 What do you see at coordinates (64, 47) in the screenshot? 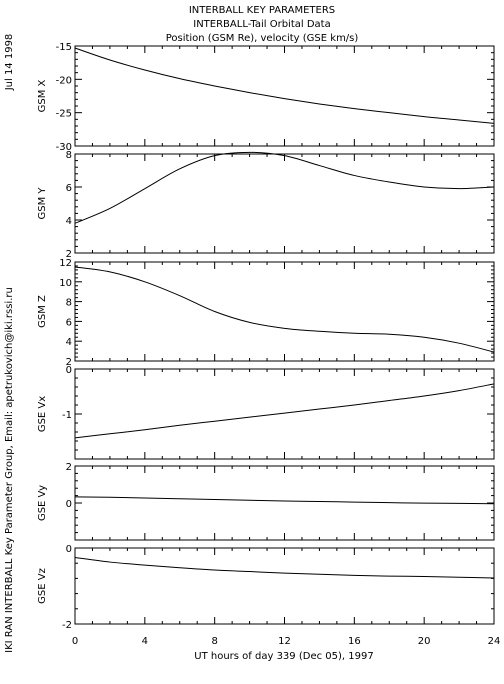
I see `y-tick-label: -15` at bounding box center [64, 47].